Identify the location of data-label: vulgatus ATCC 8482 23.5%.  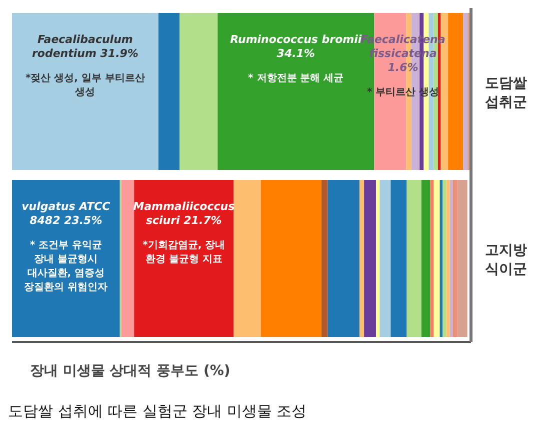
(66, 214).